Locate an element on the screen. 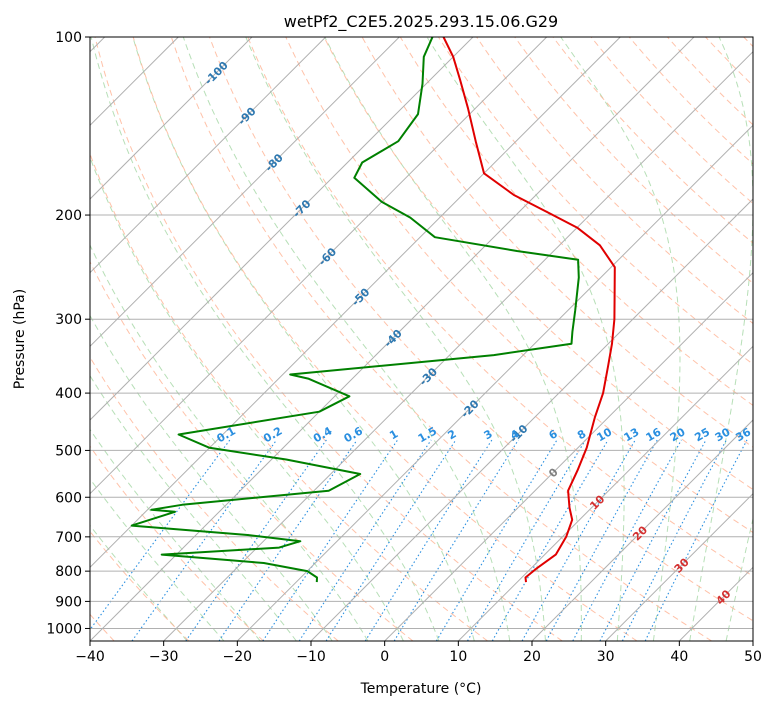  y-tick-label: 600 is located at coordinates (68, 498).